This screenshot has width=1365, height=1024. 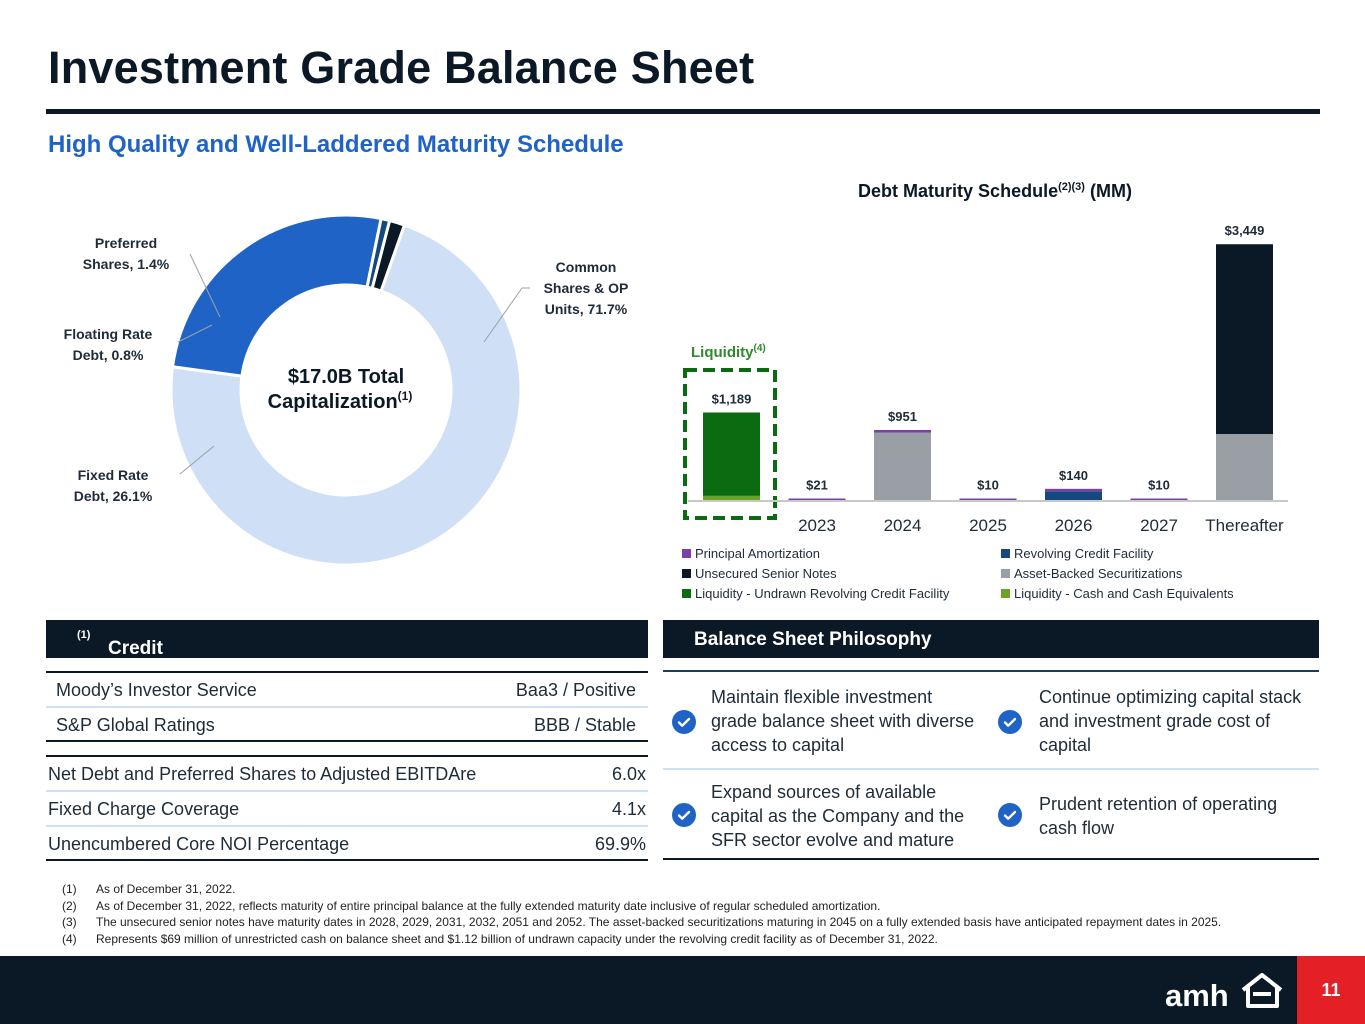 I want to click on label-common-3: Units, 71.7%, so click(x=586, y=309).